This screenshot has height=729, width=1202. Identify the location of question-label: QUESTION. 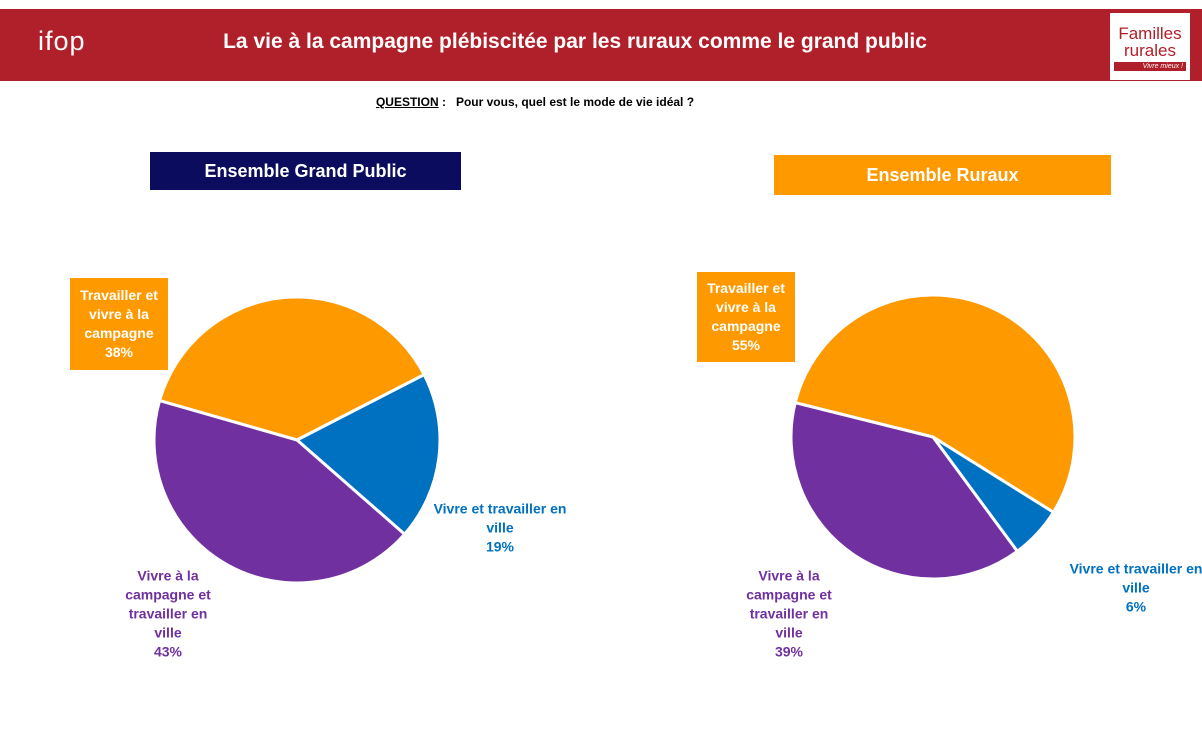
(407, 102).